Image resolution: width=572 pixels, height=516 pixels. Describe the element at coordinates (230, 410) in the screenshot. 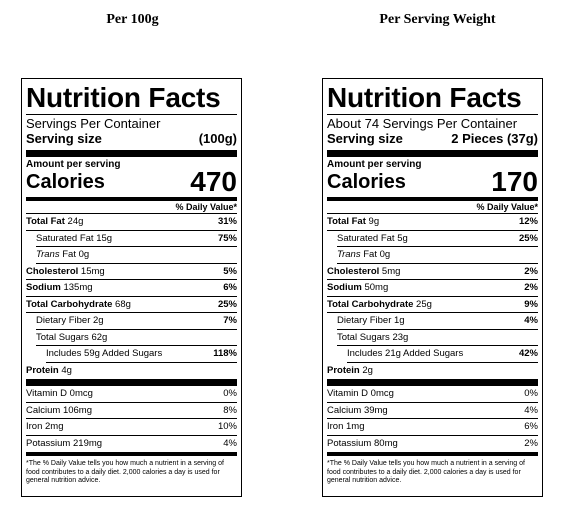

I see `nutrient-daily-value: 8%` at that location.